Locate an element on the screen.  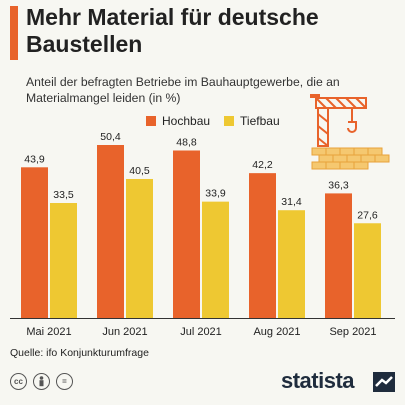
data-label-hochbau-5: 36,3 is located at coordinates (338, 185).